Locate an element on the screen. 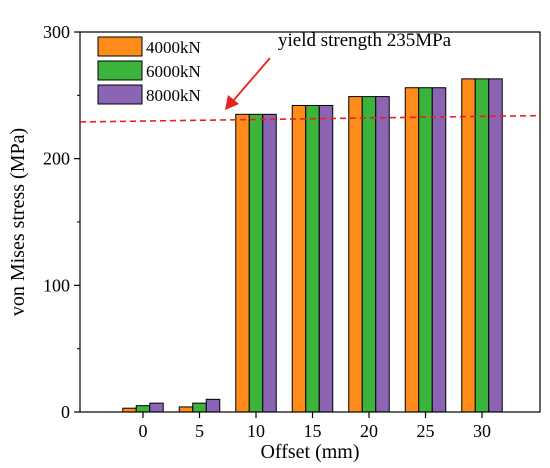  legend-swatch-4000kN is located at coordinates (120, 46).